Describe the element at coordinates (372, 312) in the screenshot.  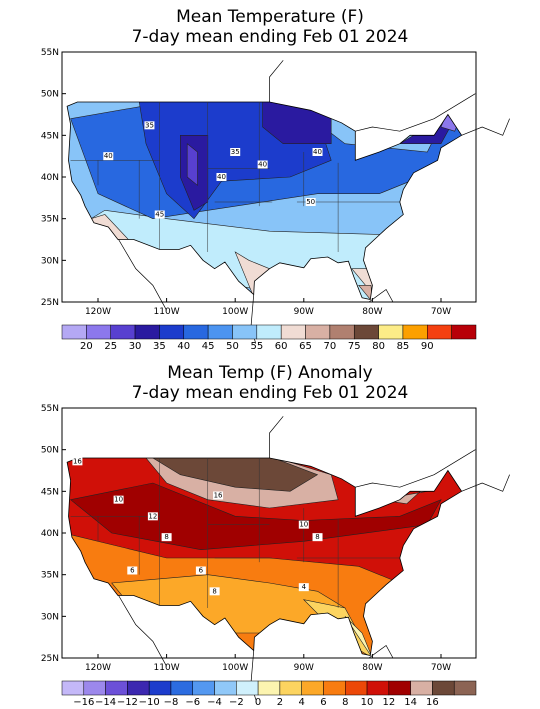
I see `lon-label: 80W` at that location.